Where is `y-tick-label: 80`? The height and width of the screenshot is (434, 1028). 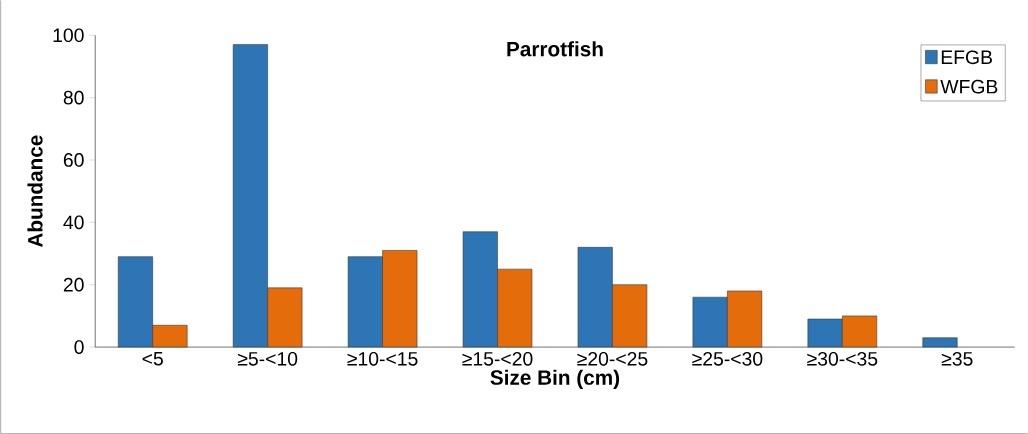 y-tick-label: 80 is located at coordinates (73, 97).